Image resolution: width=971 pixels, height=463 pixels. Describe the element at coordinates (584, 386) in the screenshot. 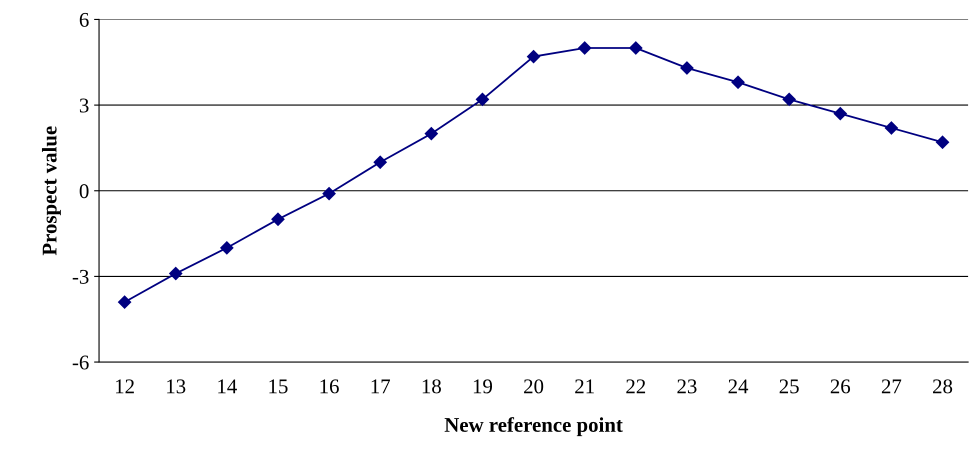

I see `x-tick-label: 21` at that location.